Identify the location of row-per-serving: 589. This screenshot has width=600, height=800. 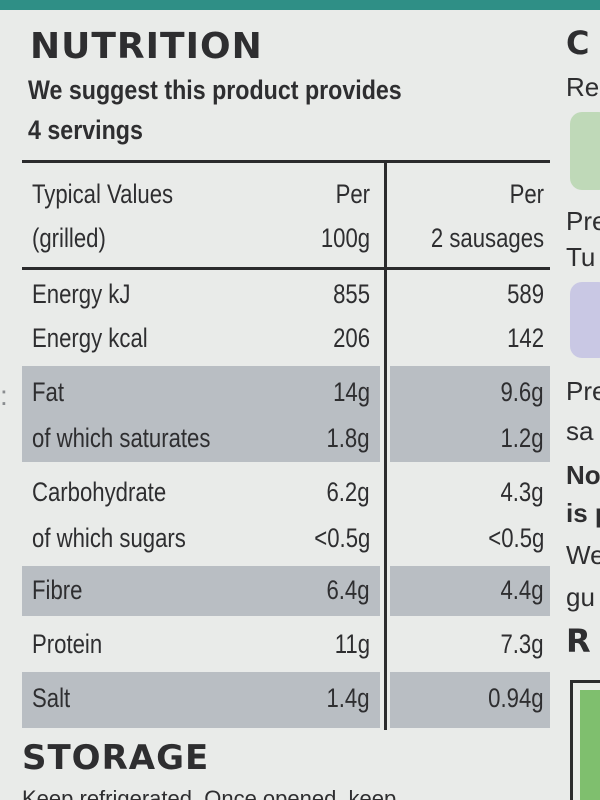
(525, 294).